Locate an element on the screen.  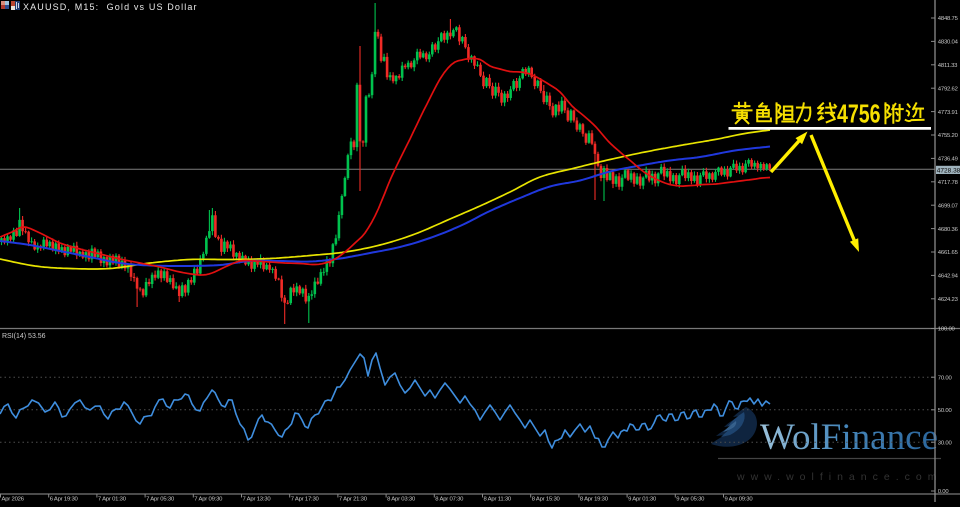
svg-text: 8 Apr 07:30 is located at coordinates (449, 500).